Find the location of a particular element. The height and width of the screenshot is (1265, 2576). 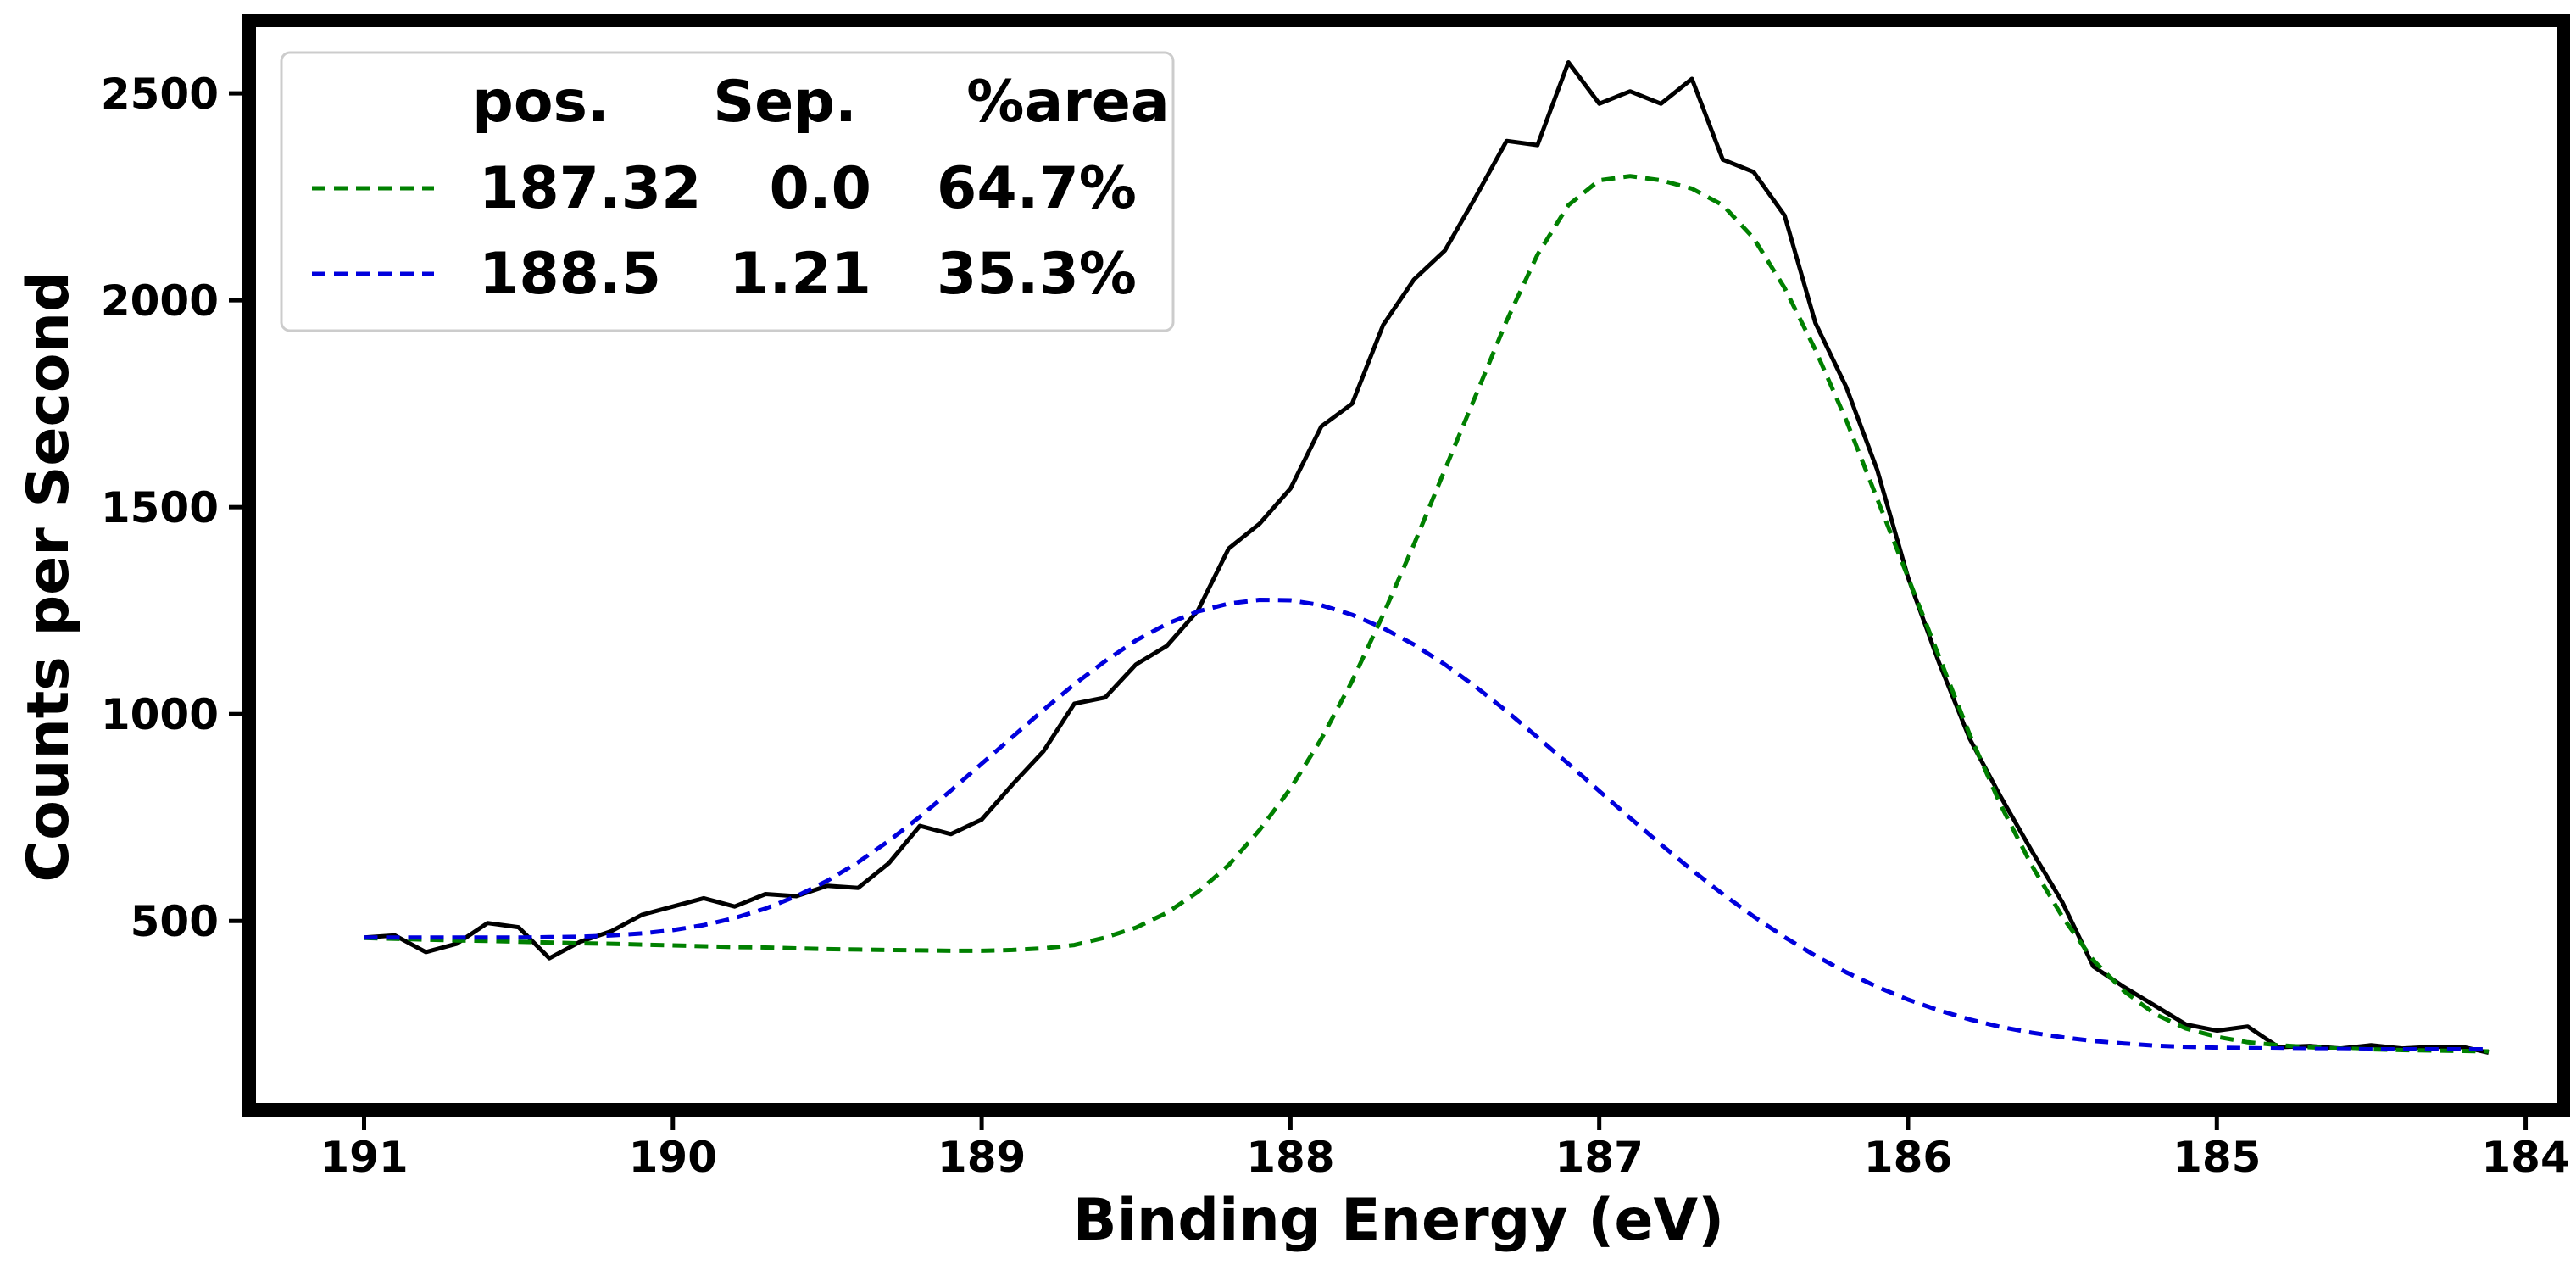

x-tick-label: 186 is located at coordinates (1908, 1157).